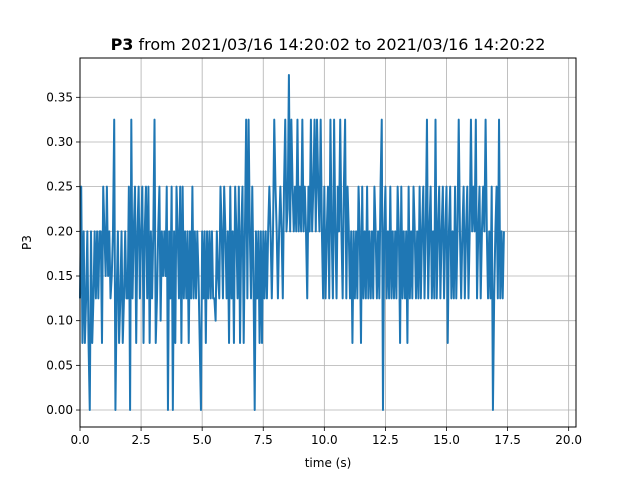 The height and width of the screenshot is (480, 640). Describe the element at coordinates (59, 410) in the screenshot. I see `y-tick-label: 0.00` at that location.